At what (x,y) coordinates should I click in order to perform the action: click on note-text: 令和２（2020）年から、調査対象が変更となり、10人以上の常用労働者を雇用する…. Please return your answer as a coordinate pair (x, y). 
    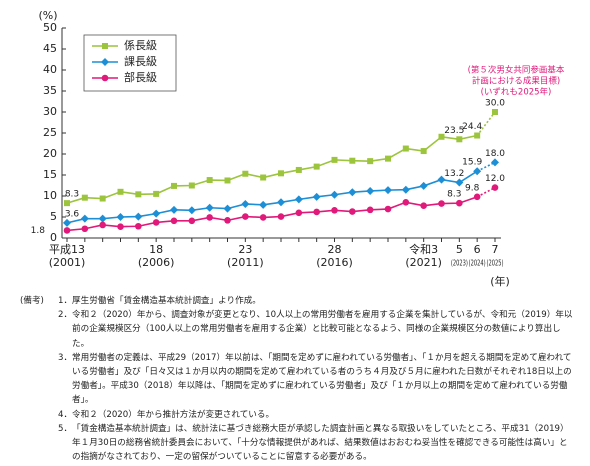
    Looking at the image, I should click on (322, 329).